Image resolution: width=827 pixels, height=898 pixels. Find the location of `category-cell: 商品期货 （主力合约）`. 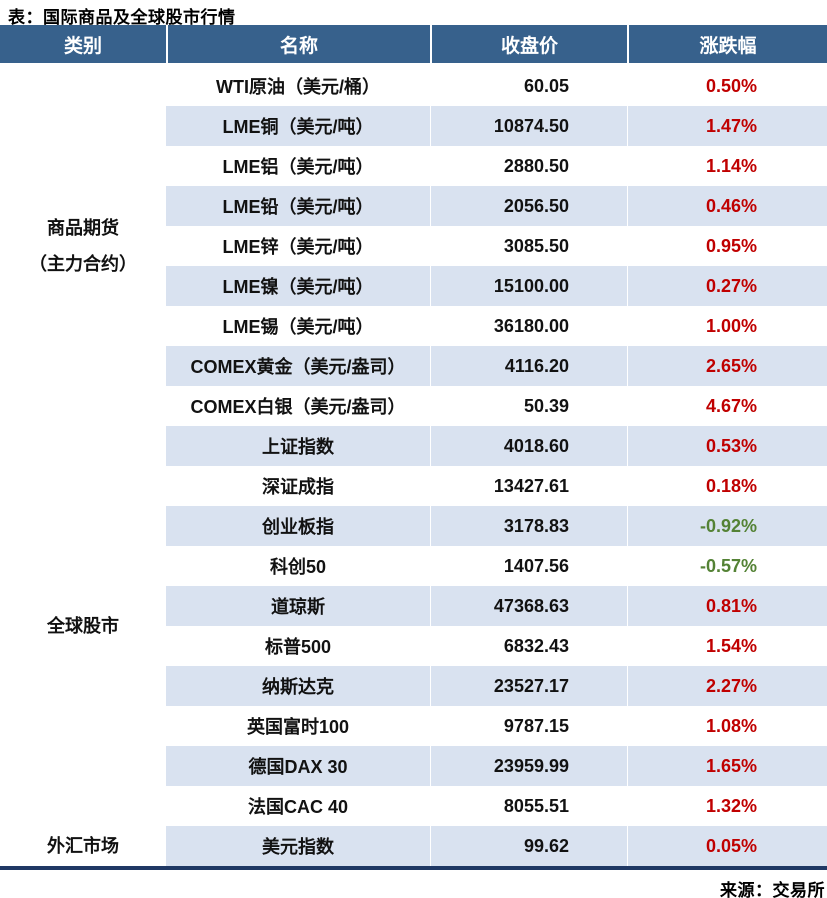

category-cell: 商品期货 （主力合约） is located at coordinates (83, 246).